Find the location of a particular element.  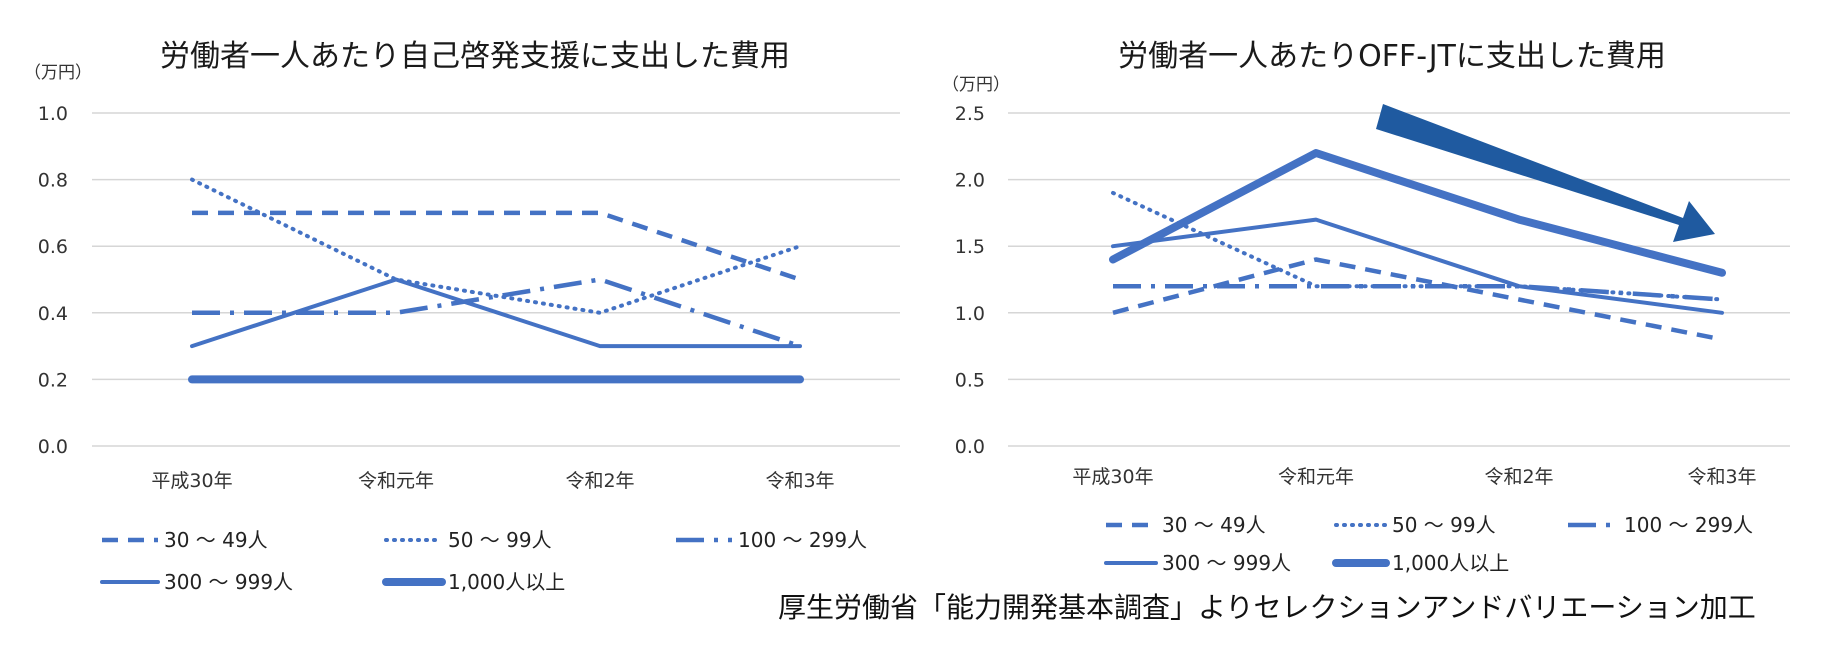

y-tick-label: 2.5 is located at coordinates (970, 114).